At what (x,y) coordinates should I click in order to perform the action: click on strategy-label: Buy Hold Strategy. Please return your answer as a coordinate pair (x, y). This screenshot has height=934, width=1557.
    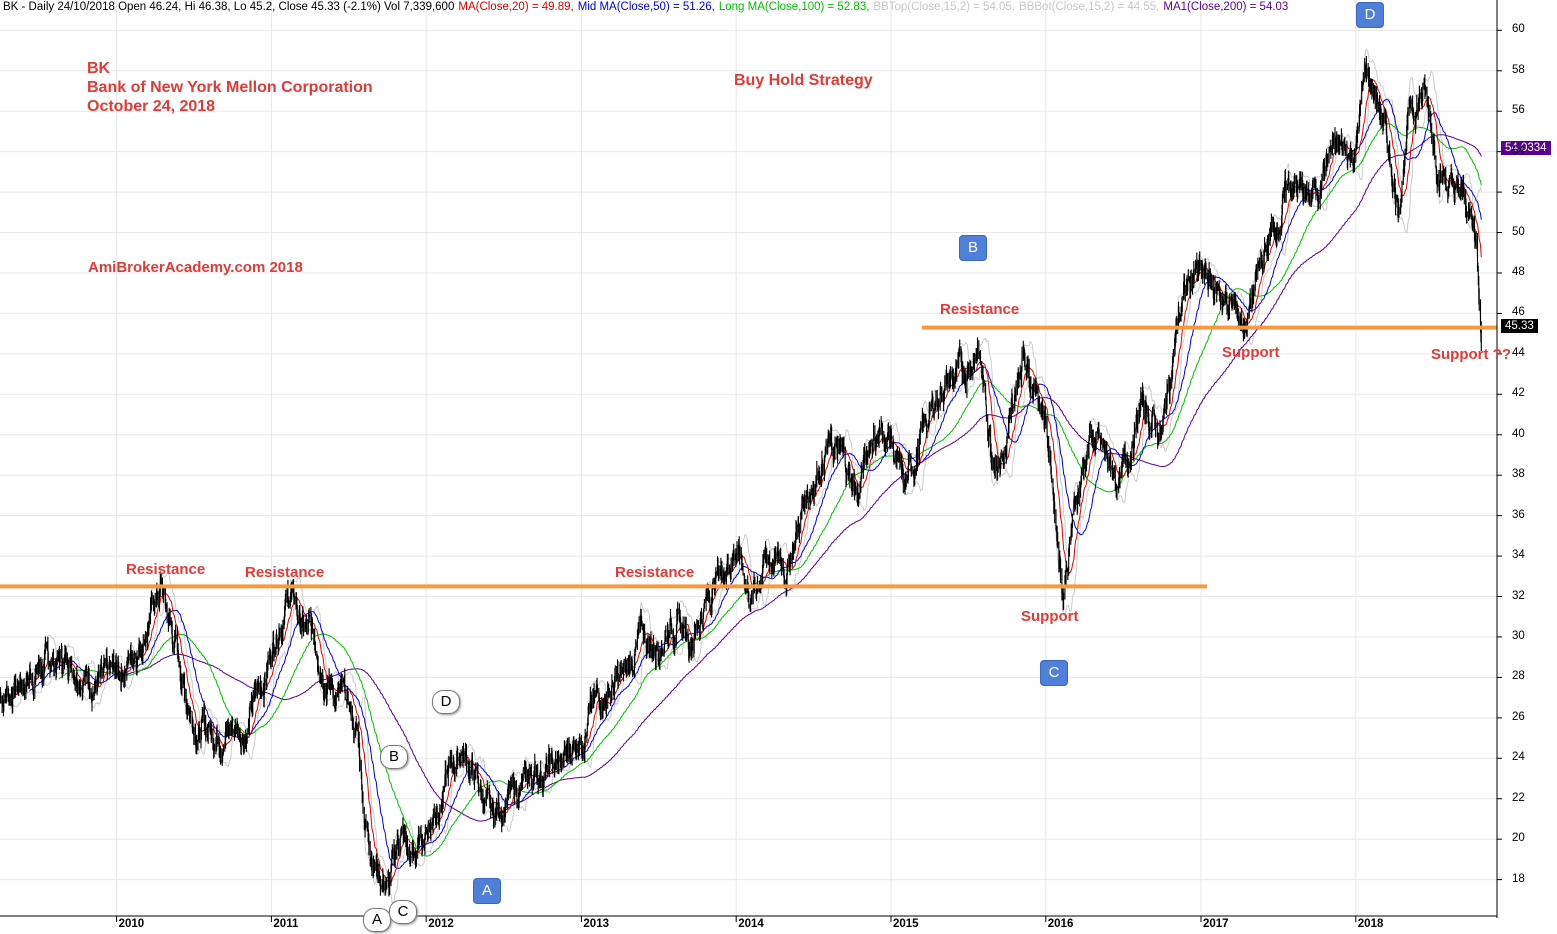
    Looking at the image, I should click on (803, 80).